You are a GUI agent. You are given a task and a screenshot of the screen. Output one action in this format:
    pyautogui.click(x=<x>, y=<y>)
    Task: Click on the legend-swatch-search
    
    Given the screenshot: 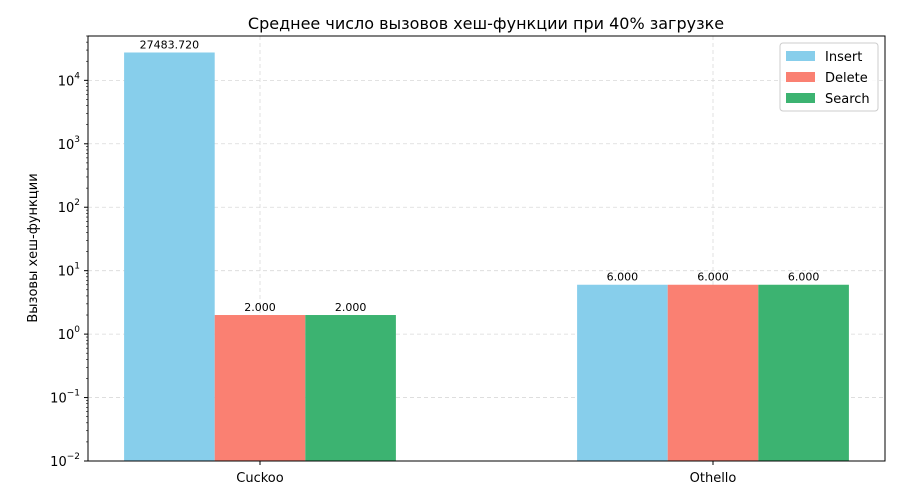 What is the action you would take?
    pyautogui.click(x=800, y=98)
    